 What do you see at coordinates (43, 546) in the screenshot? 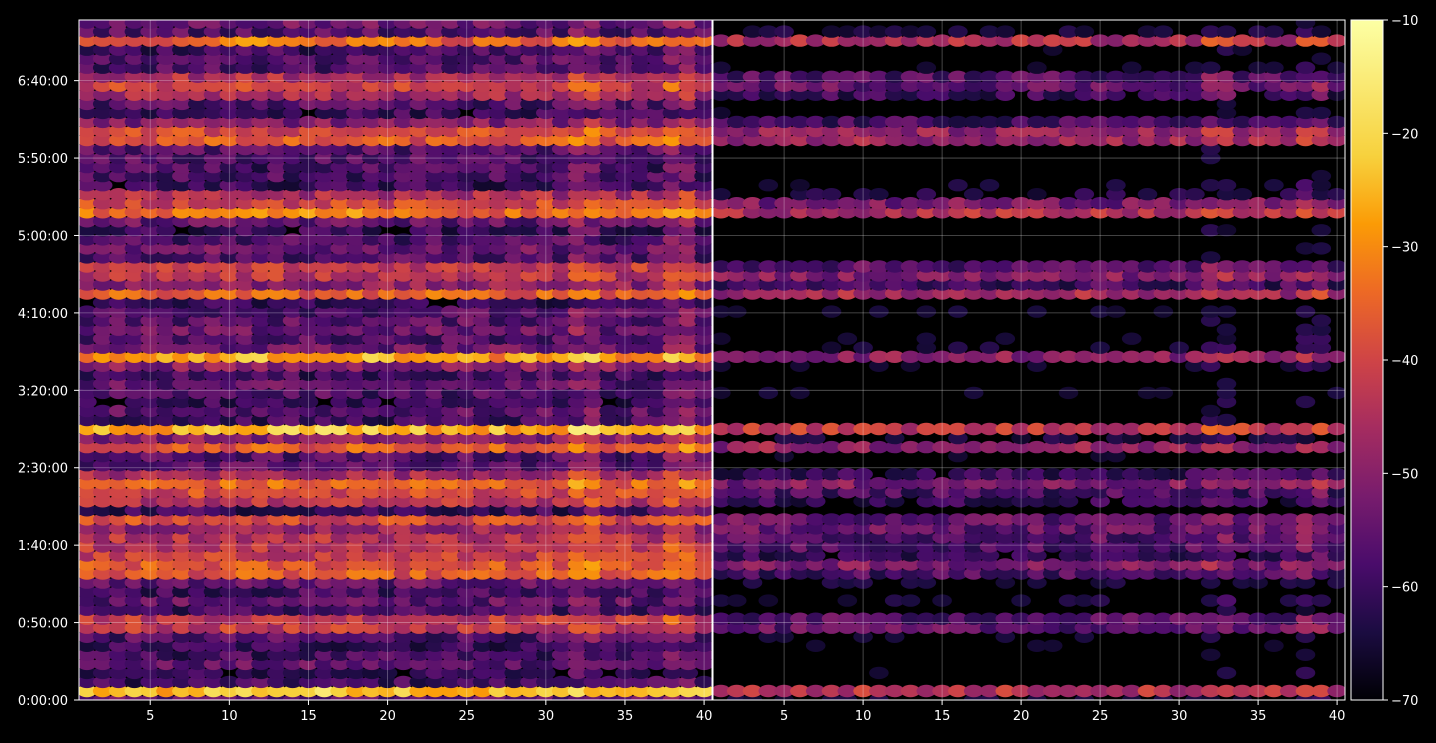
I see `y-tick-label: 1:40:00` at bounding box center [43, 546].